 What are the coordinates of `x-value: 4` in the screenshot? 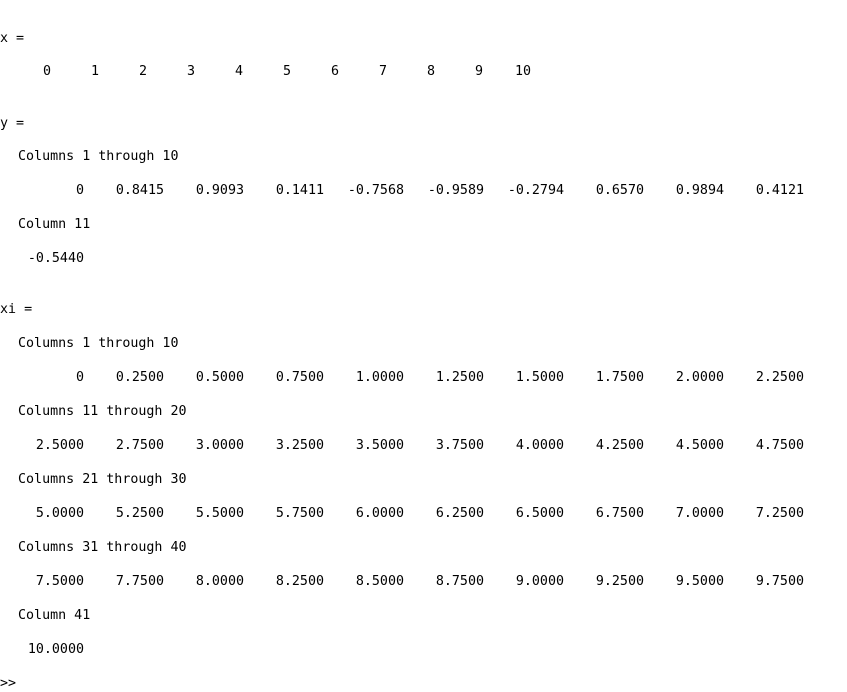 It's located at (238, 71).